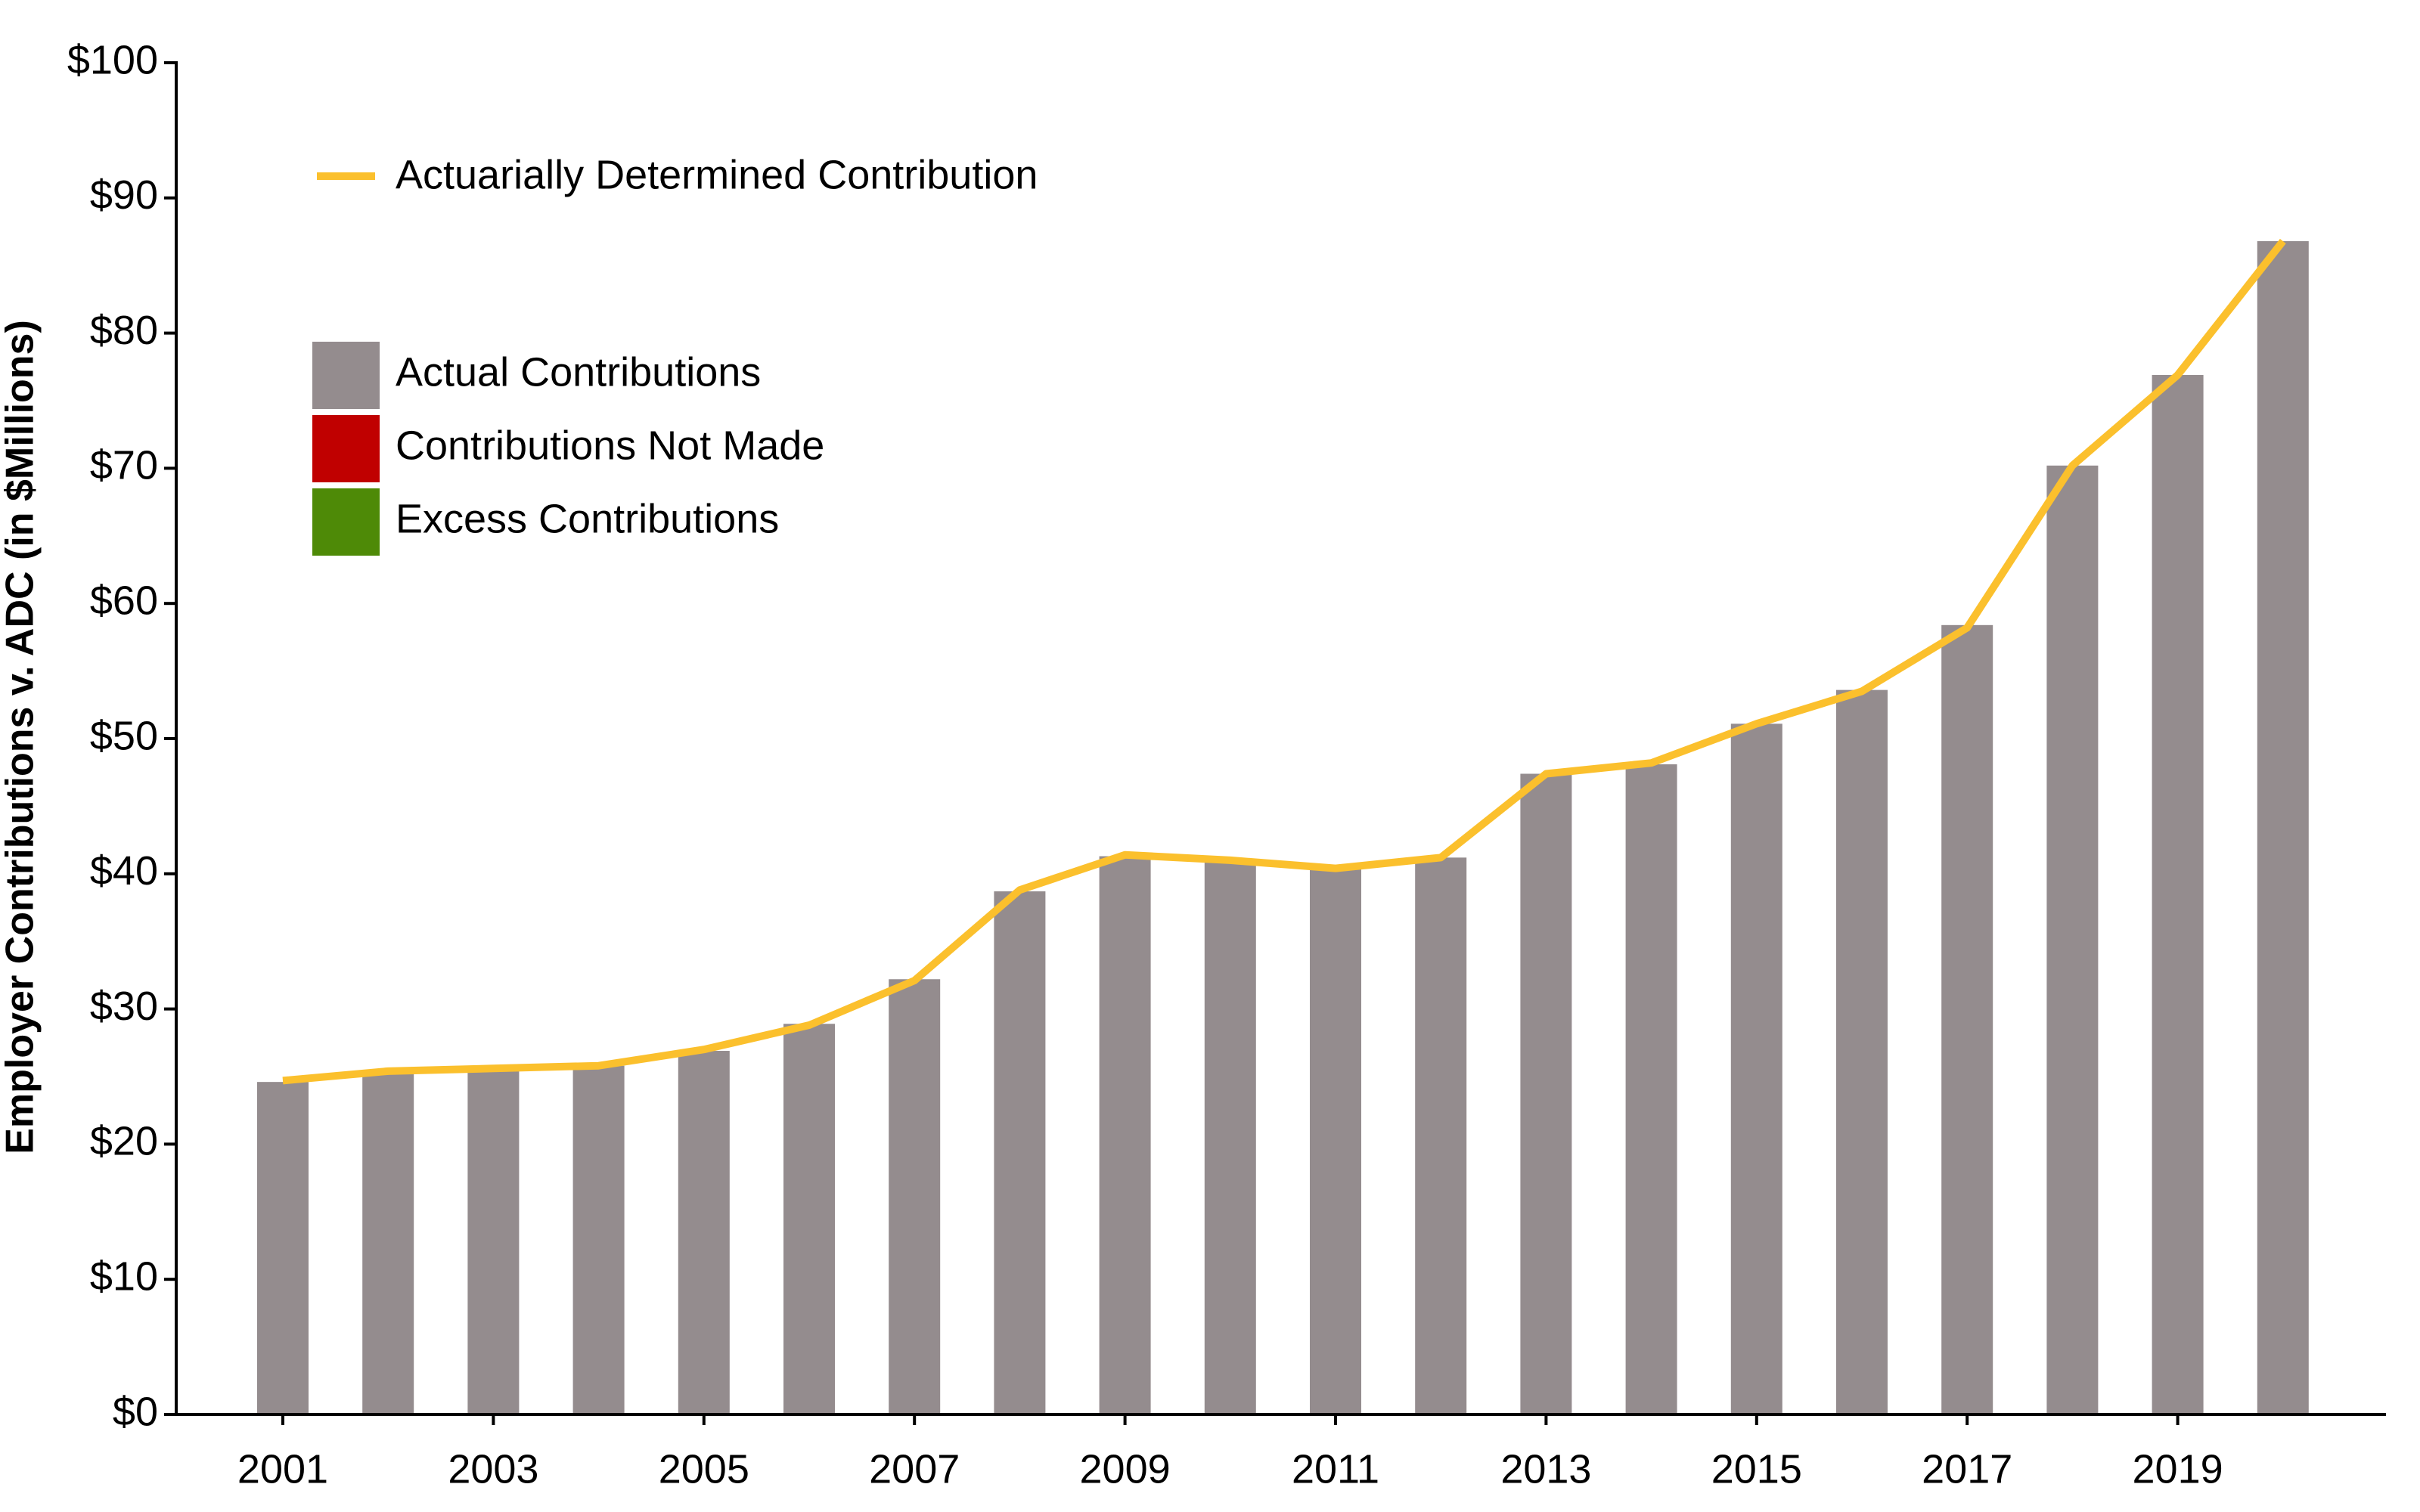 This screenshot has height=1512, width=2420. What do you see at coordinates (124, 1276) in the screenshot?
I see `y-tick-label: $10` at bounding box center [124, 1276].